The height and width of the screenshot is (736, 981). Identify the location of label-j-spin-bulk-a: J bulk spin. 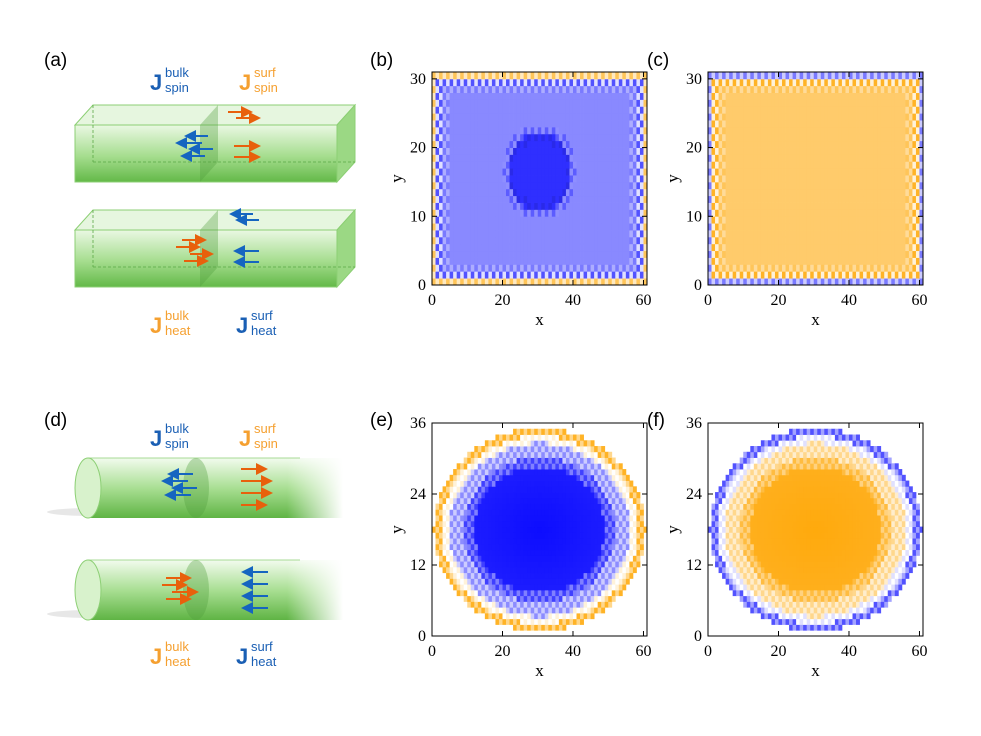
(169, 80).